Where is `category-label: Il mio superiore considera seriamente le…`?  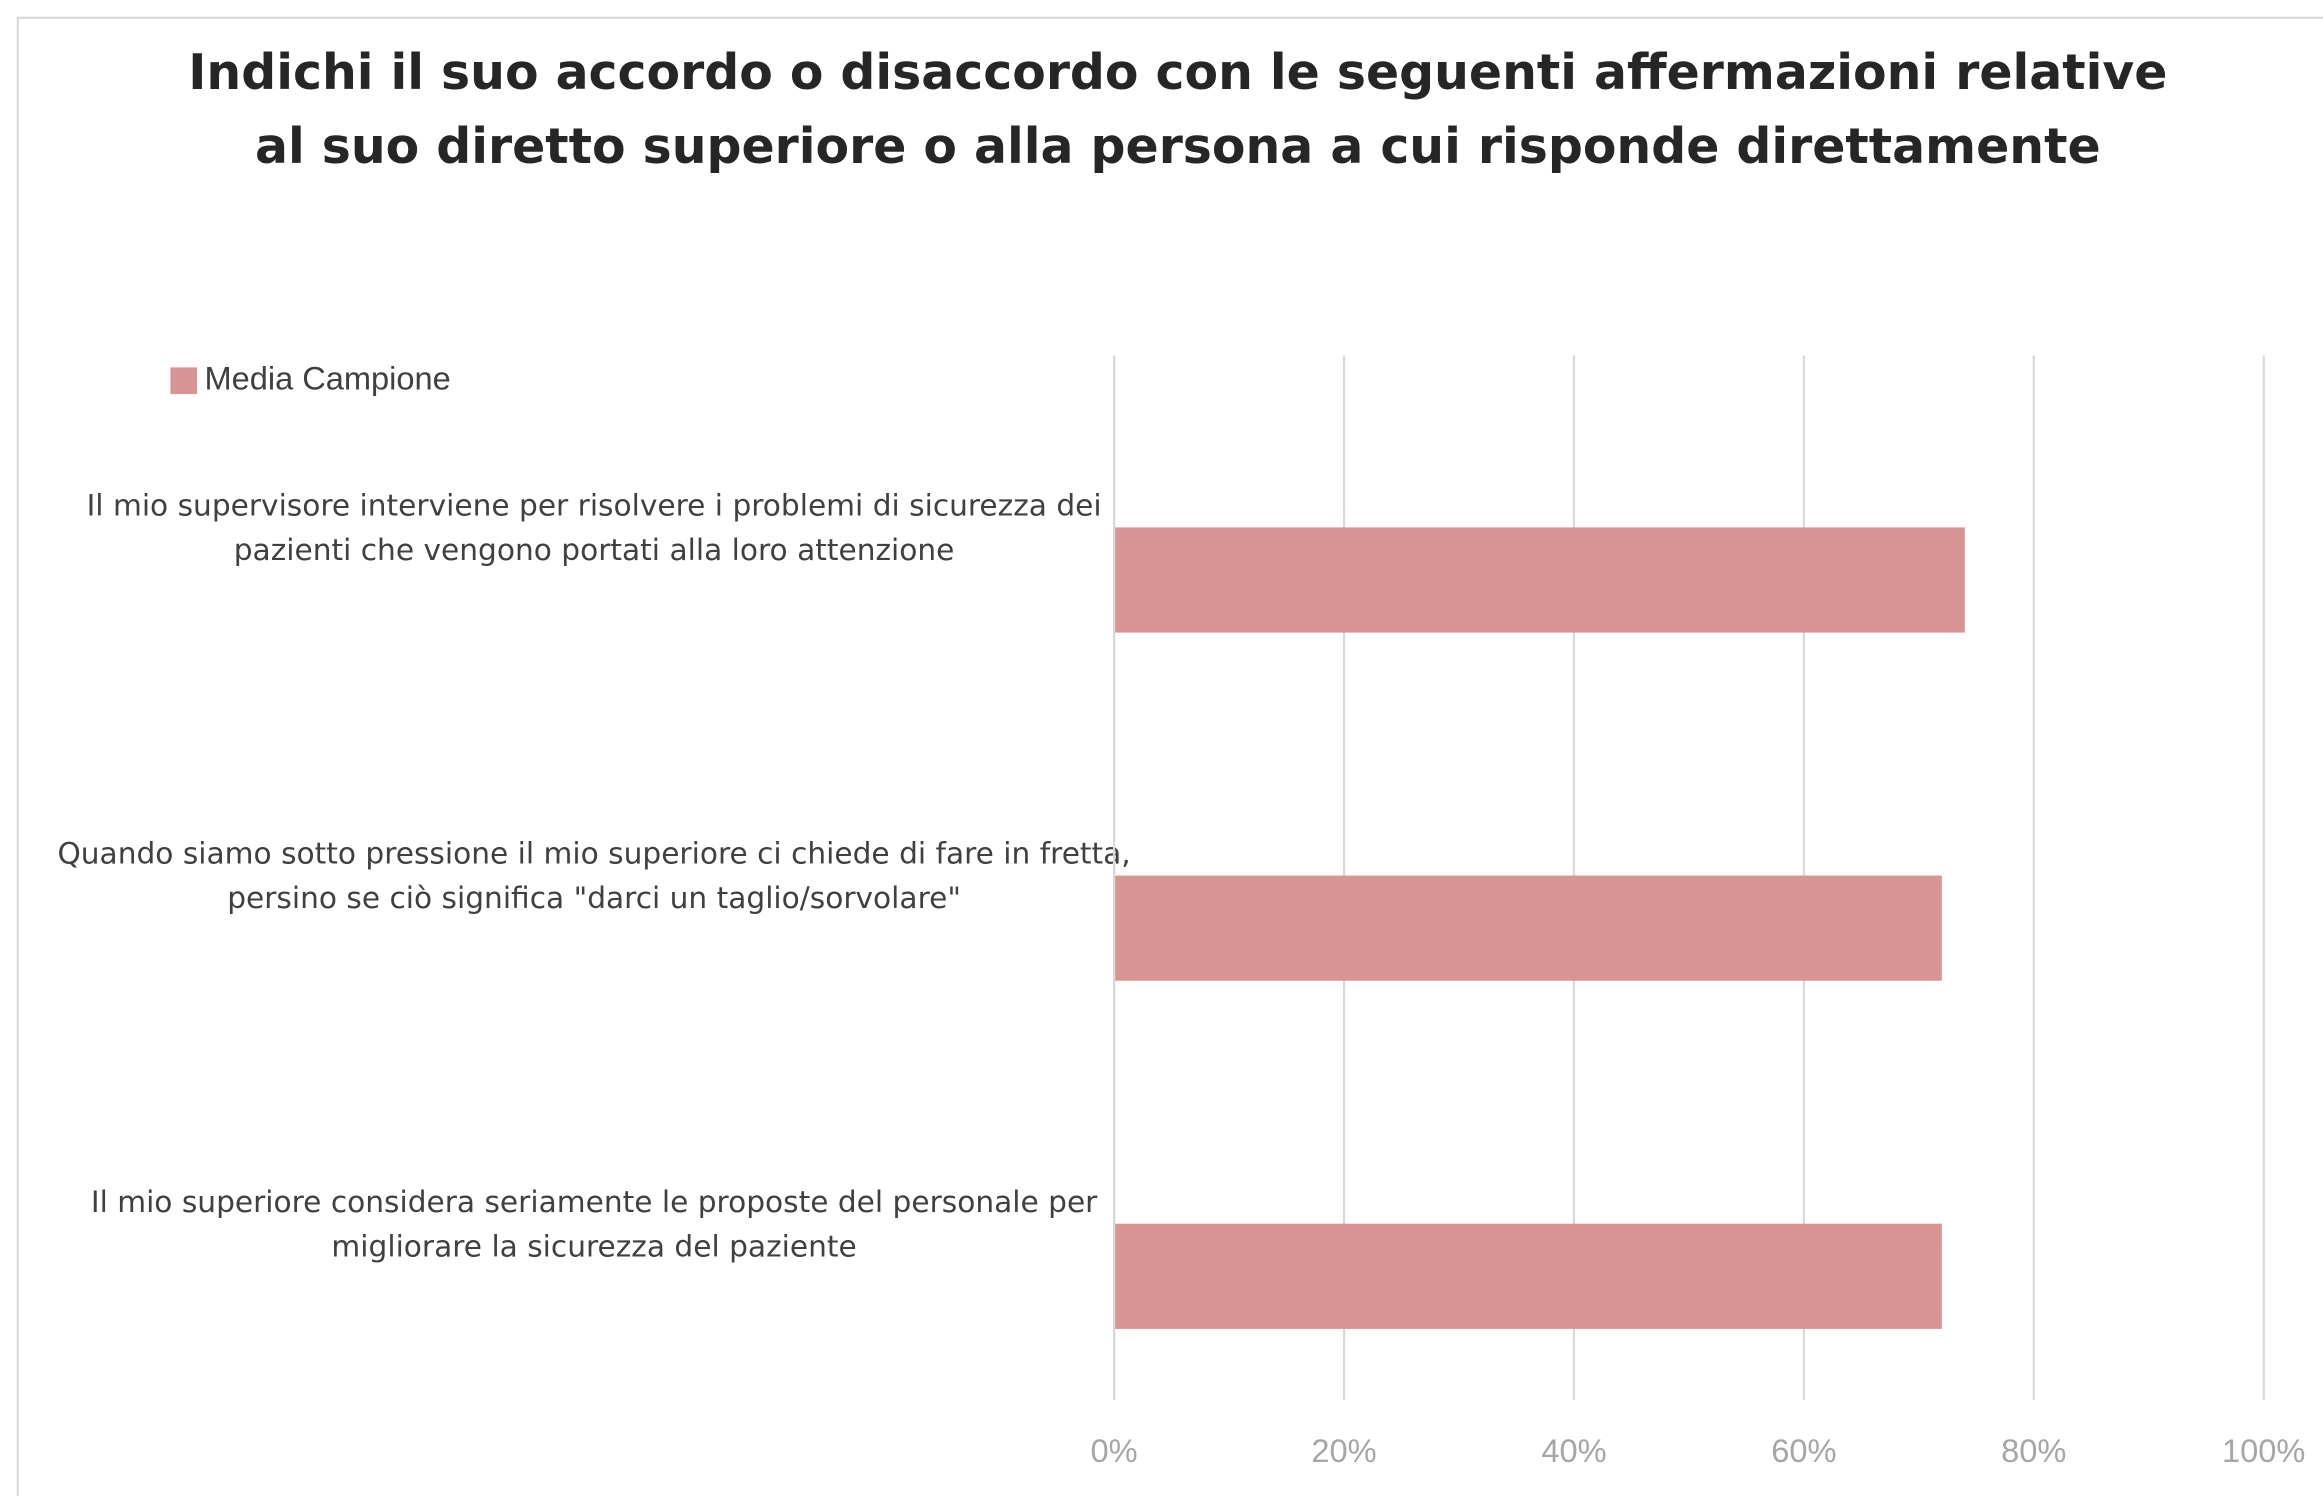 category-label: Il mio superiore considera seriamente le… is located at coordinates (594, 1223).